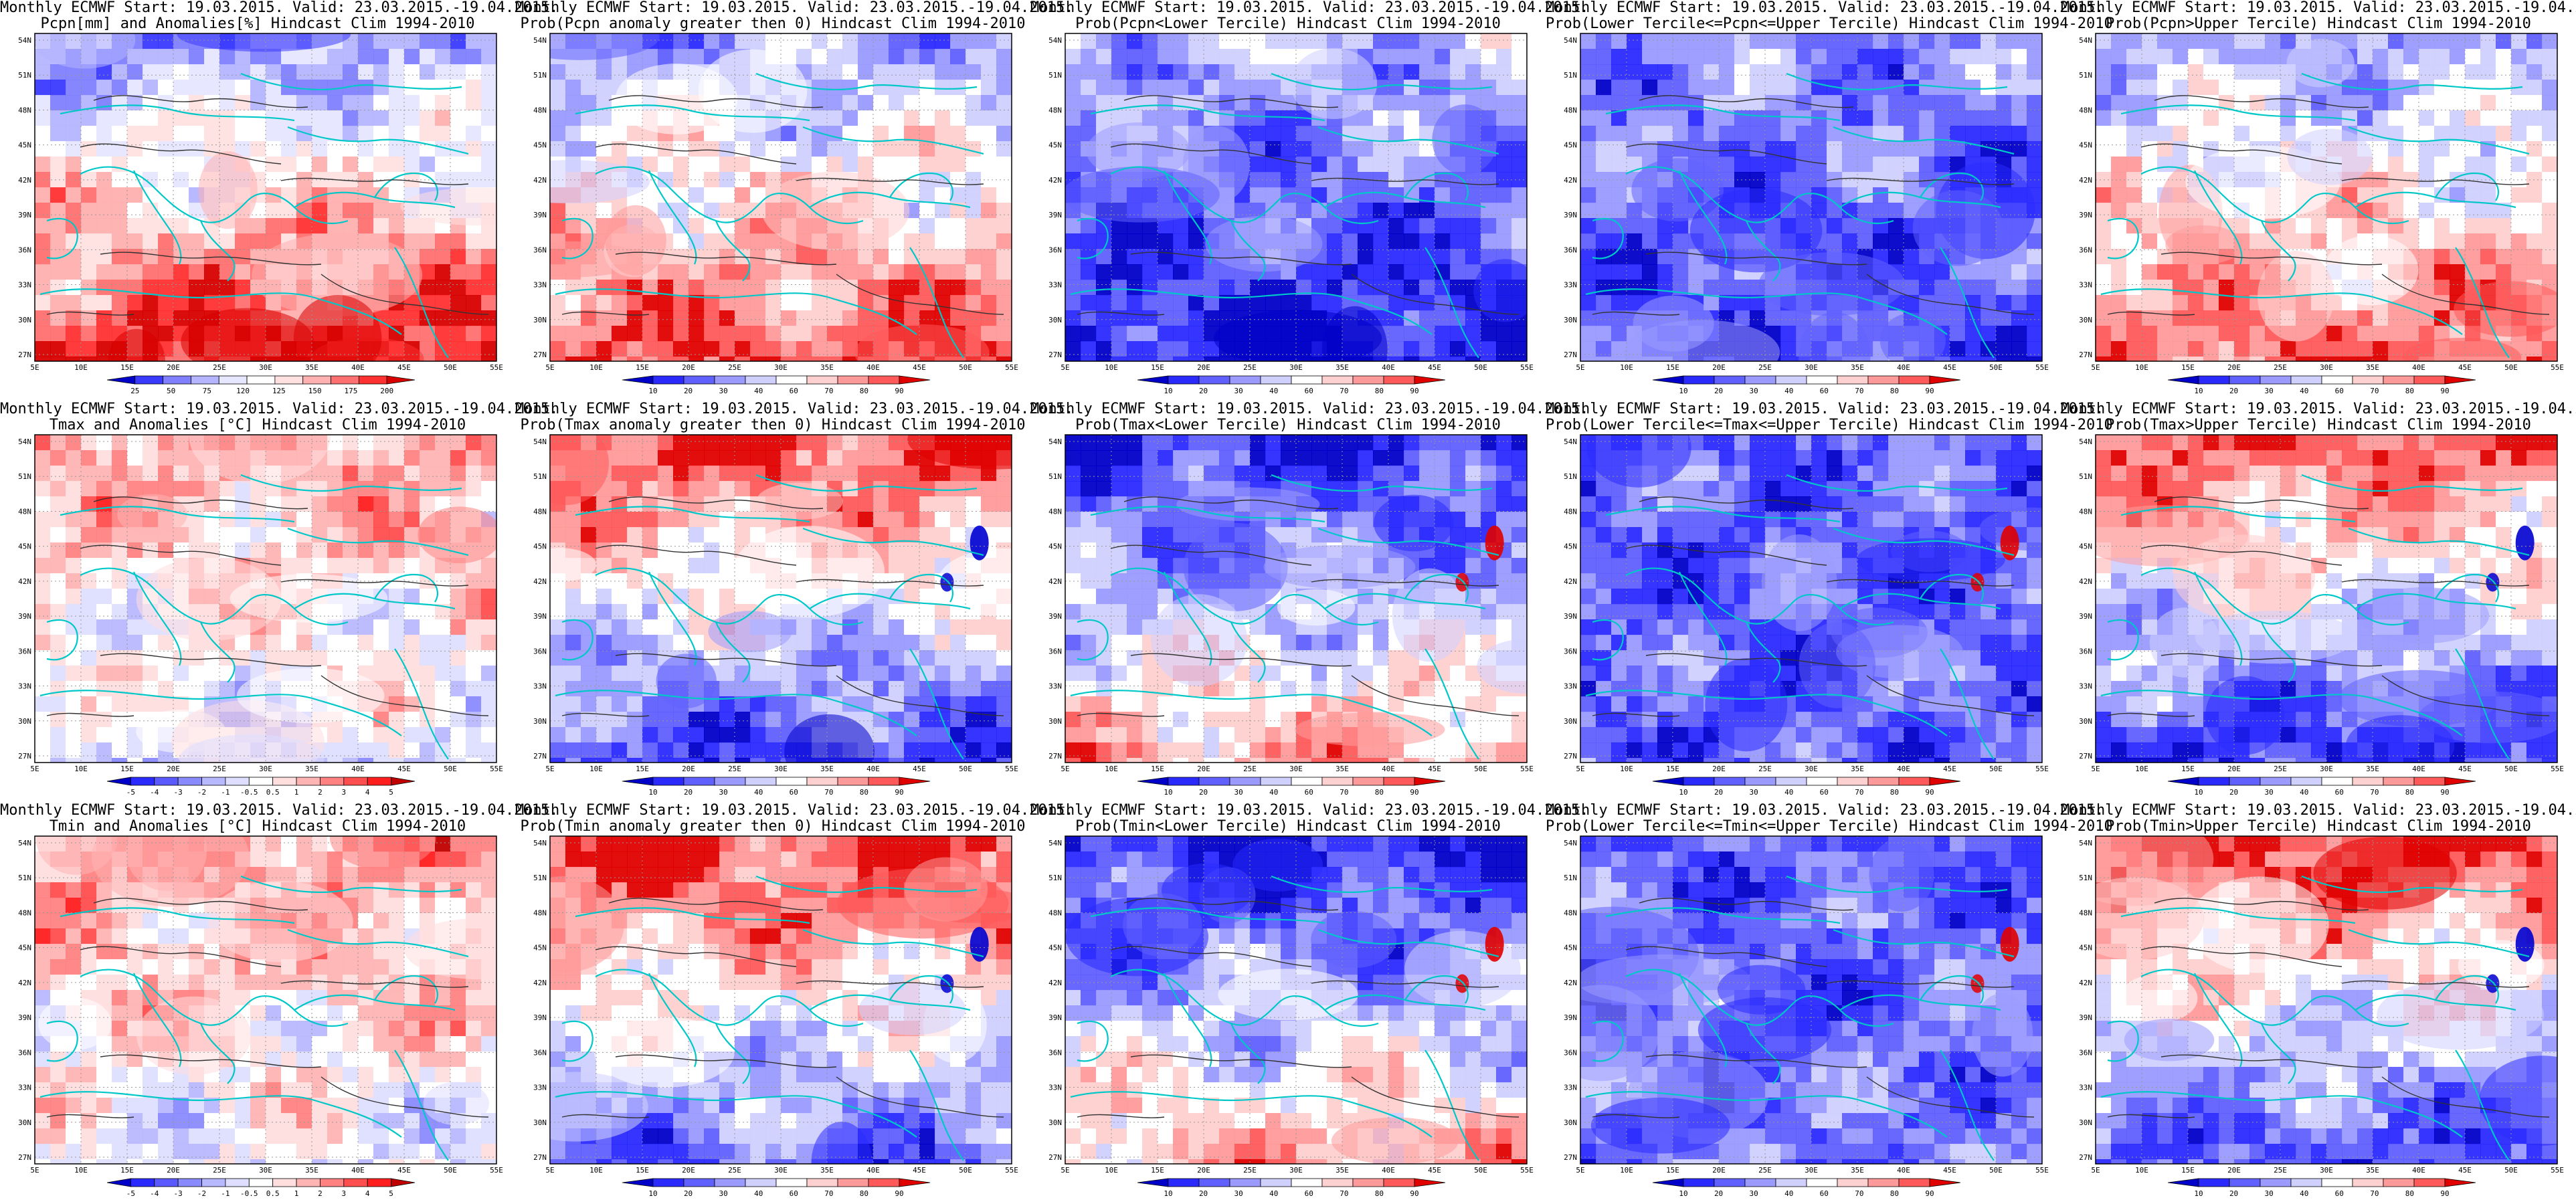 This screenshot has width=2576, height=1204. What do you see at coordinates (1683, 1193) in the screenshot?
I see `colorbar-tick-label: 10` at bounding box center [1683, 1193].